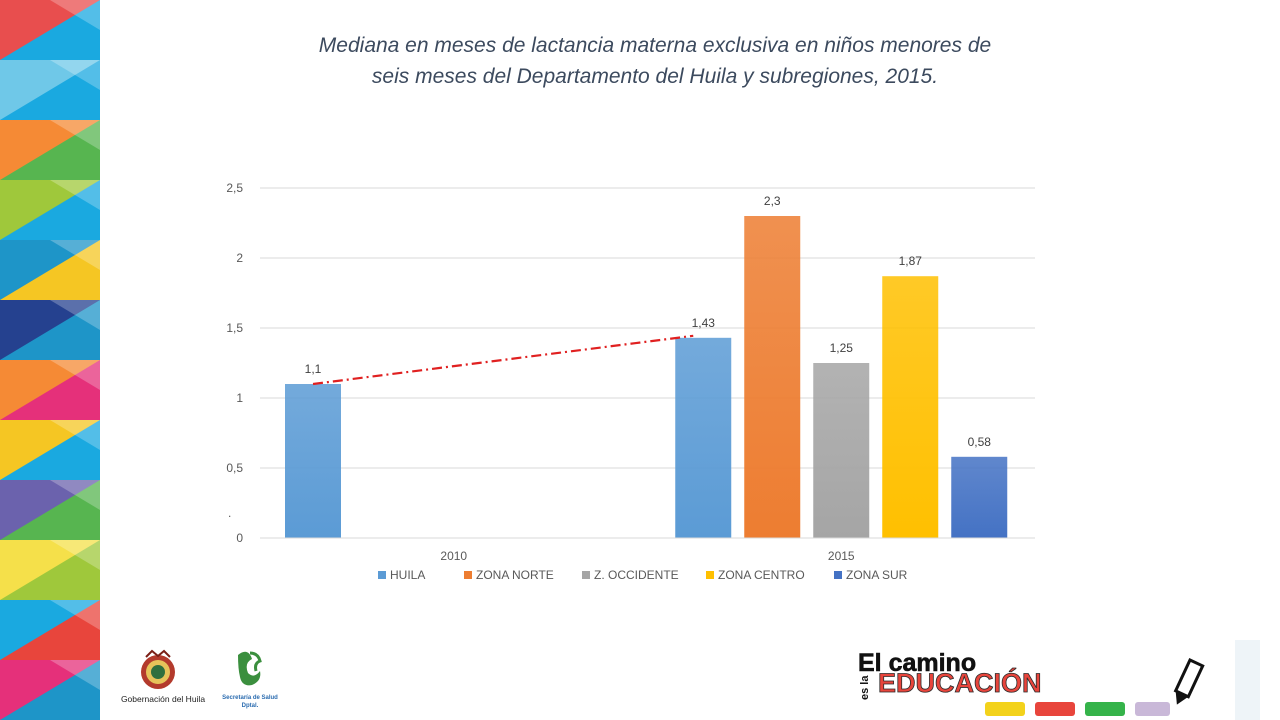  What do you see at coordinates (841, 556) in the screenshot?
I see `x-tick-label: 2015` at bounding box center [841, 556].